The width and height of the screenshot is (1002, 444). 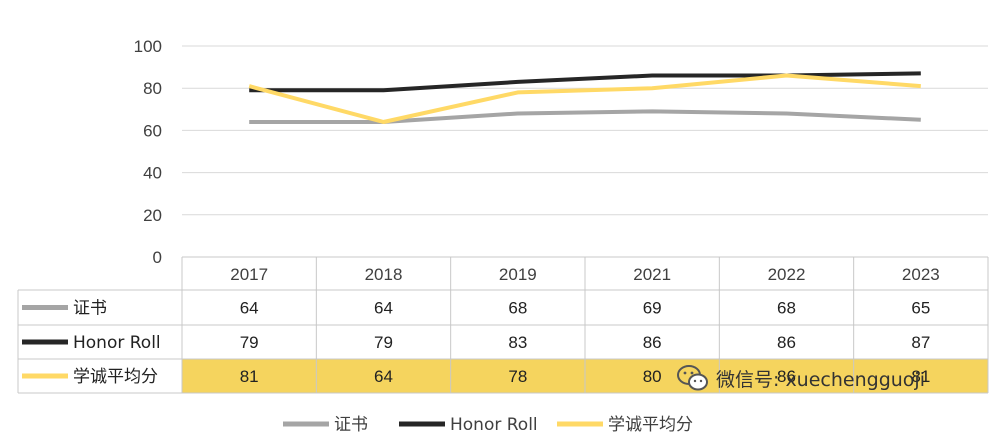 I want to click on y-tick-label: 20, so click(x=152, y=215).